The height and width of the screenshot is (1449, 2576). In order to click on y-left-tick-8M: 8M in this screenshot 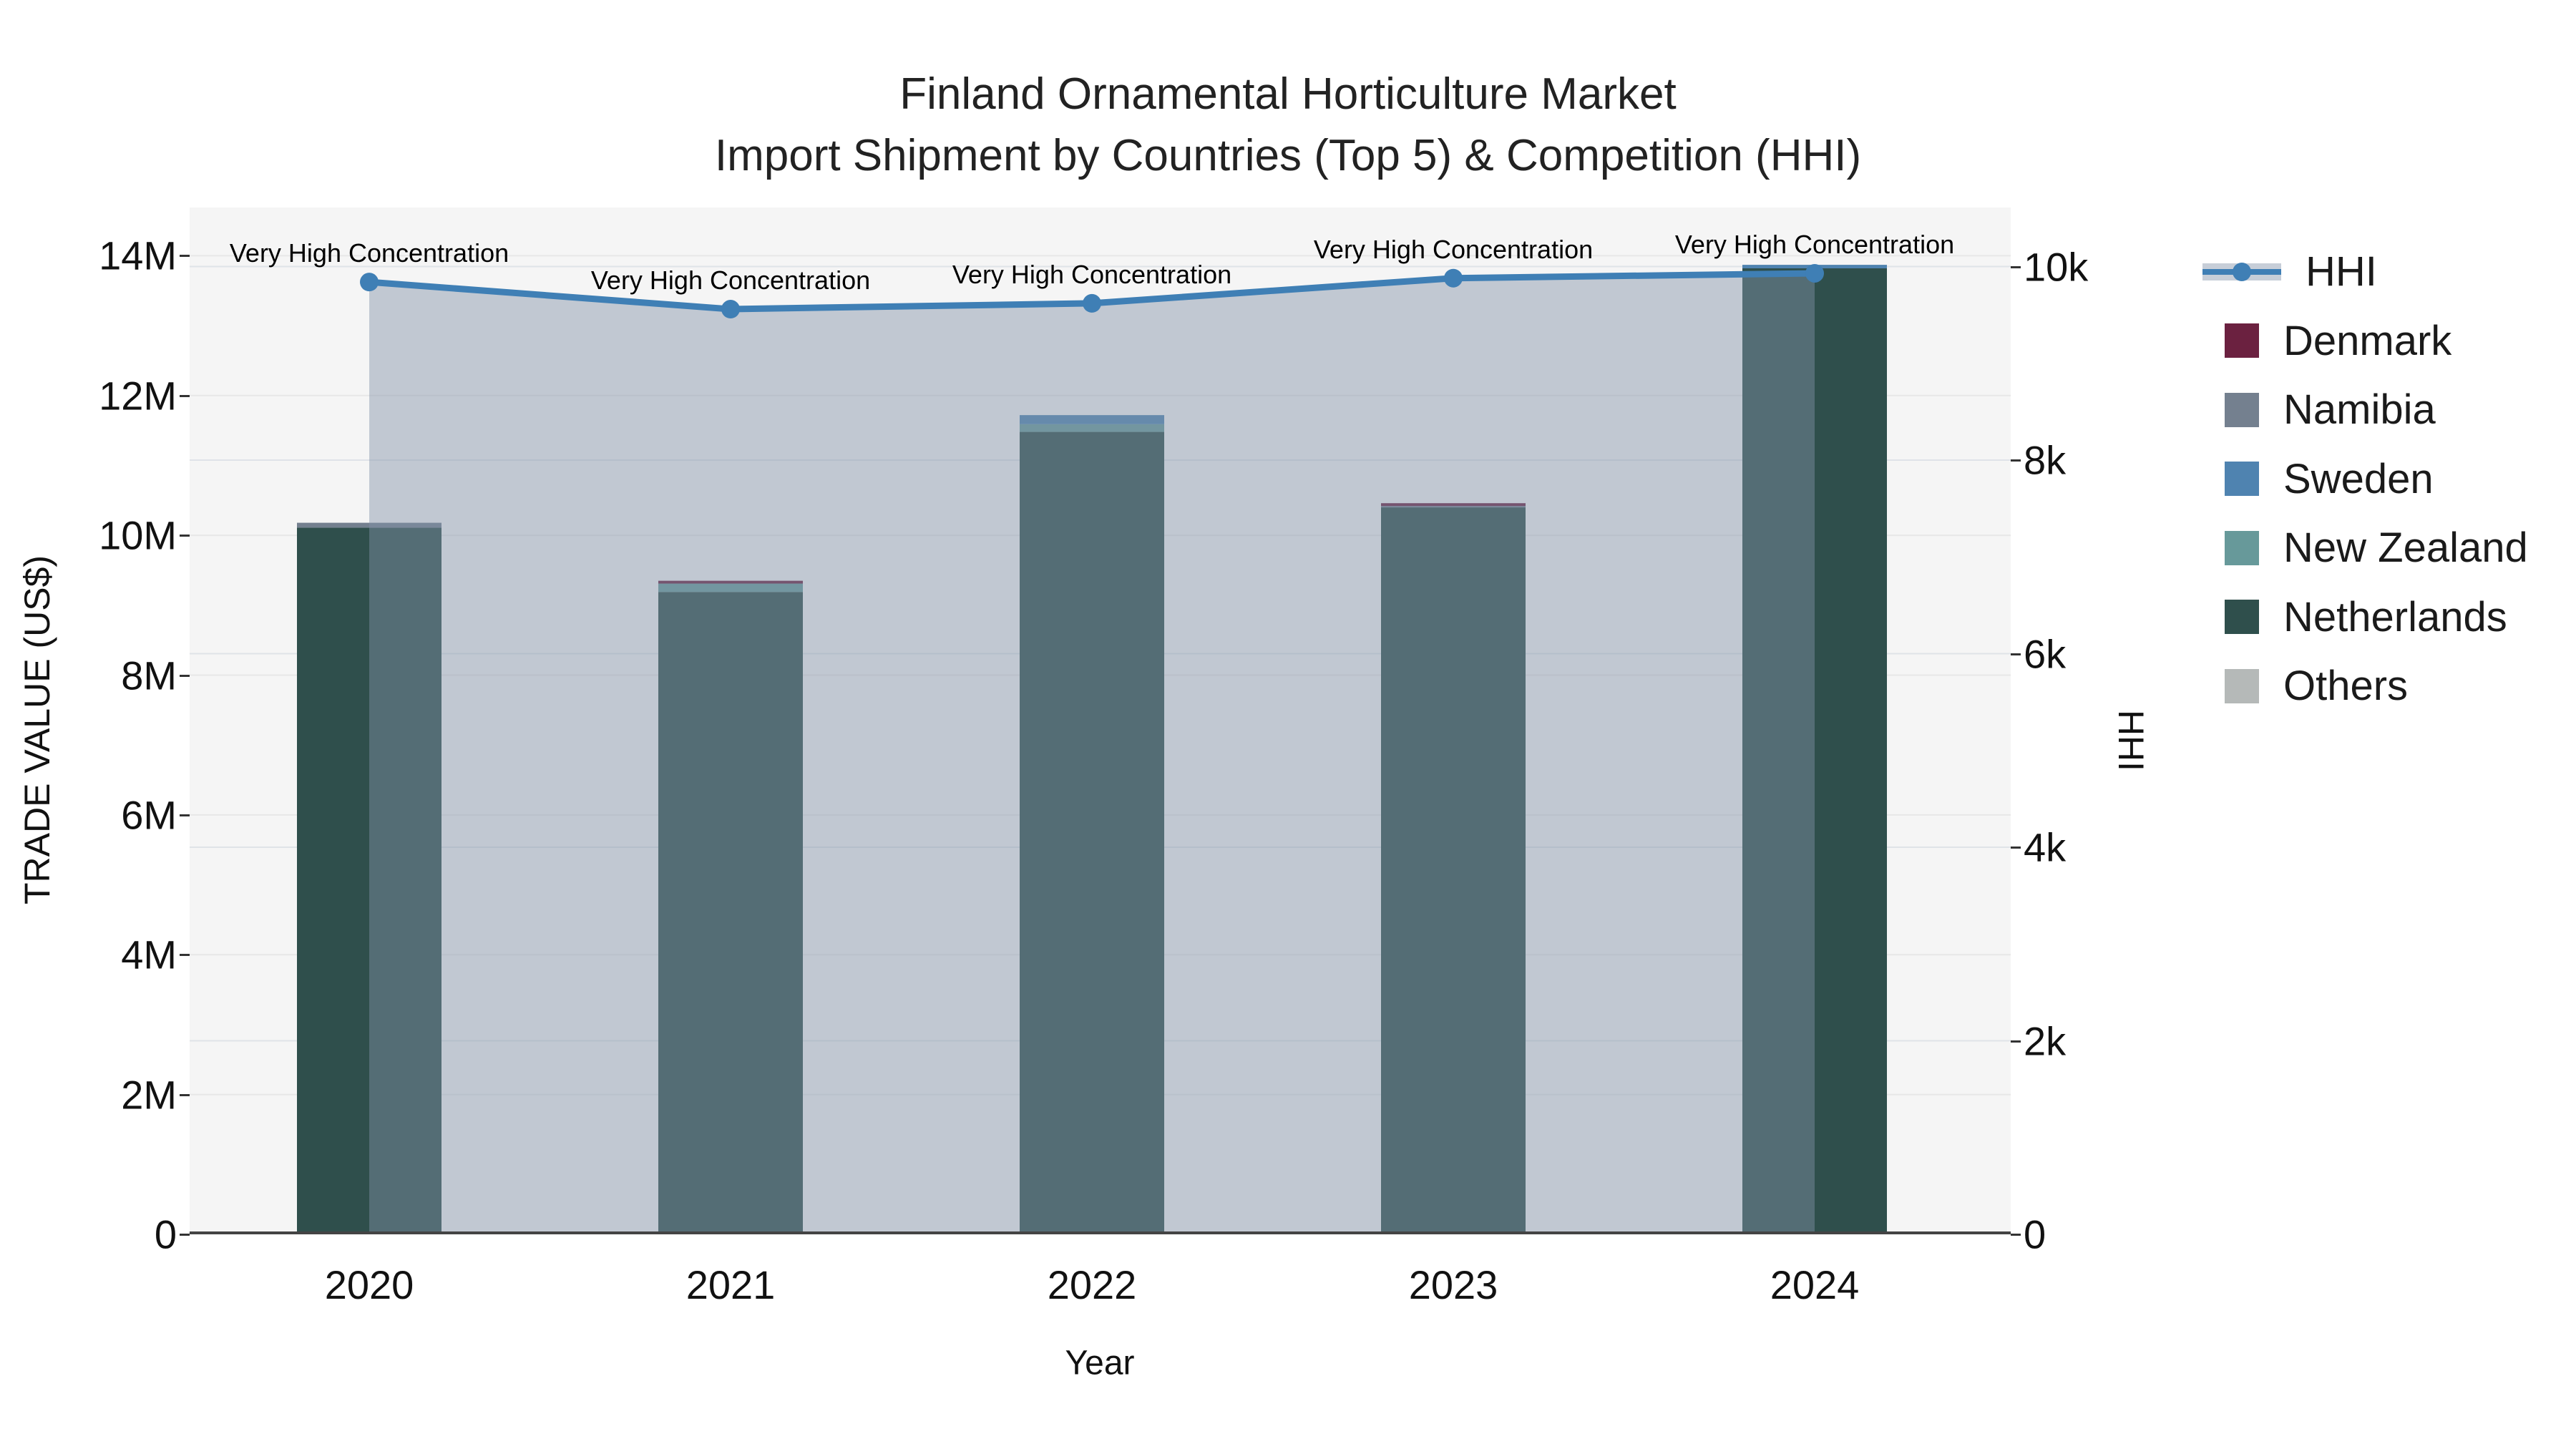, I will do `click(149, 675)`.